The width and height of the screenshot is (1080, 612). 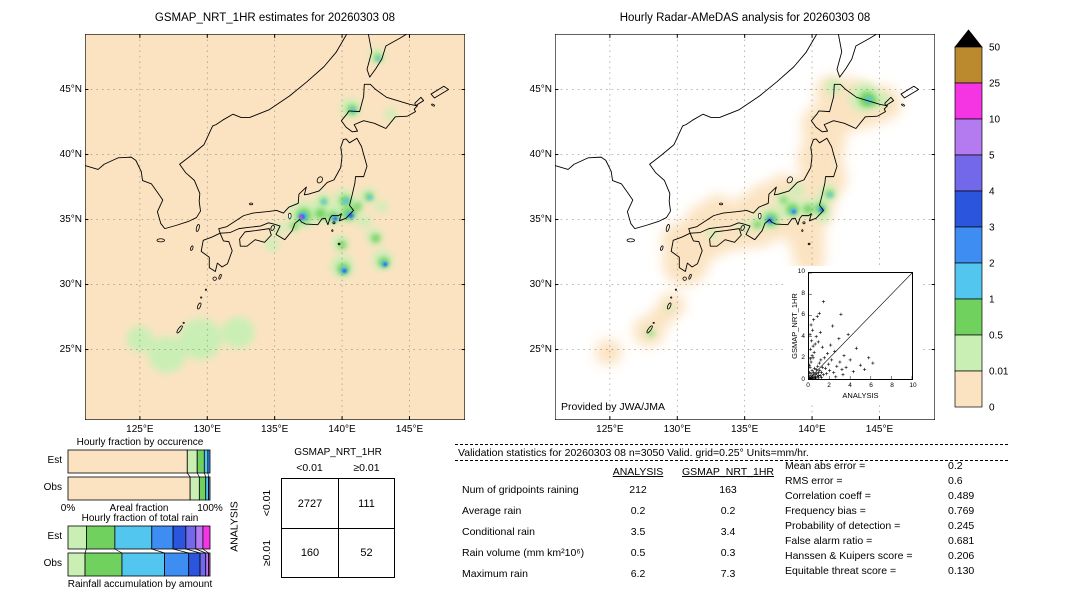 I want to click on inset-y-tick-label: 4, so click(x=803, y=336).